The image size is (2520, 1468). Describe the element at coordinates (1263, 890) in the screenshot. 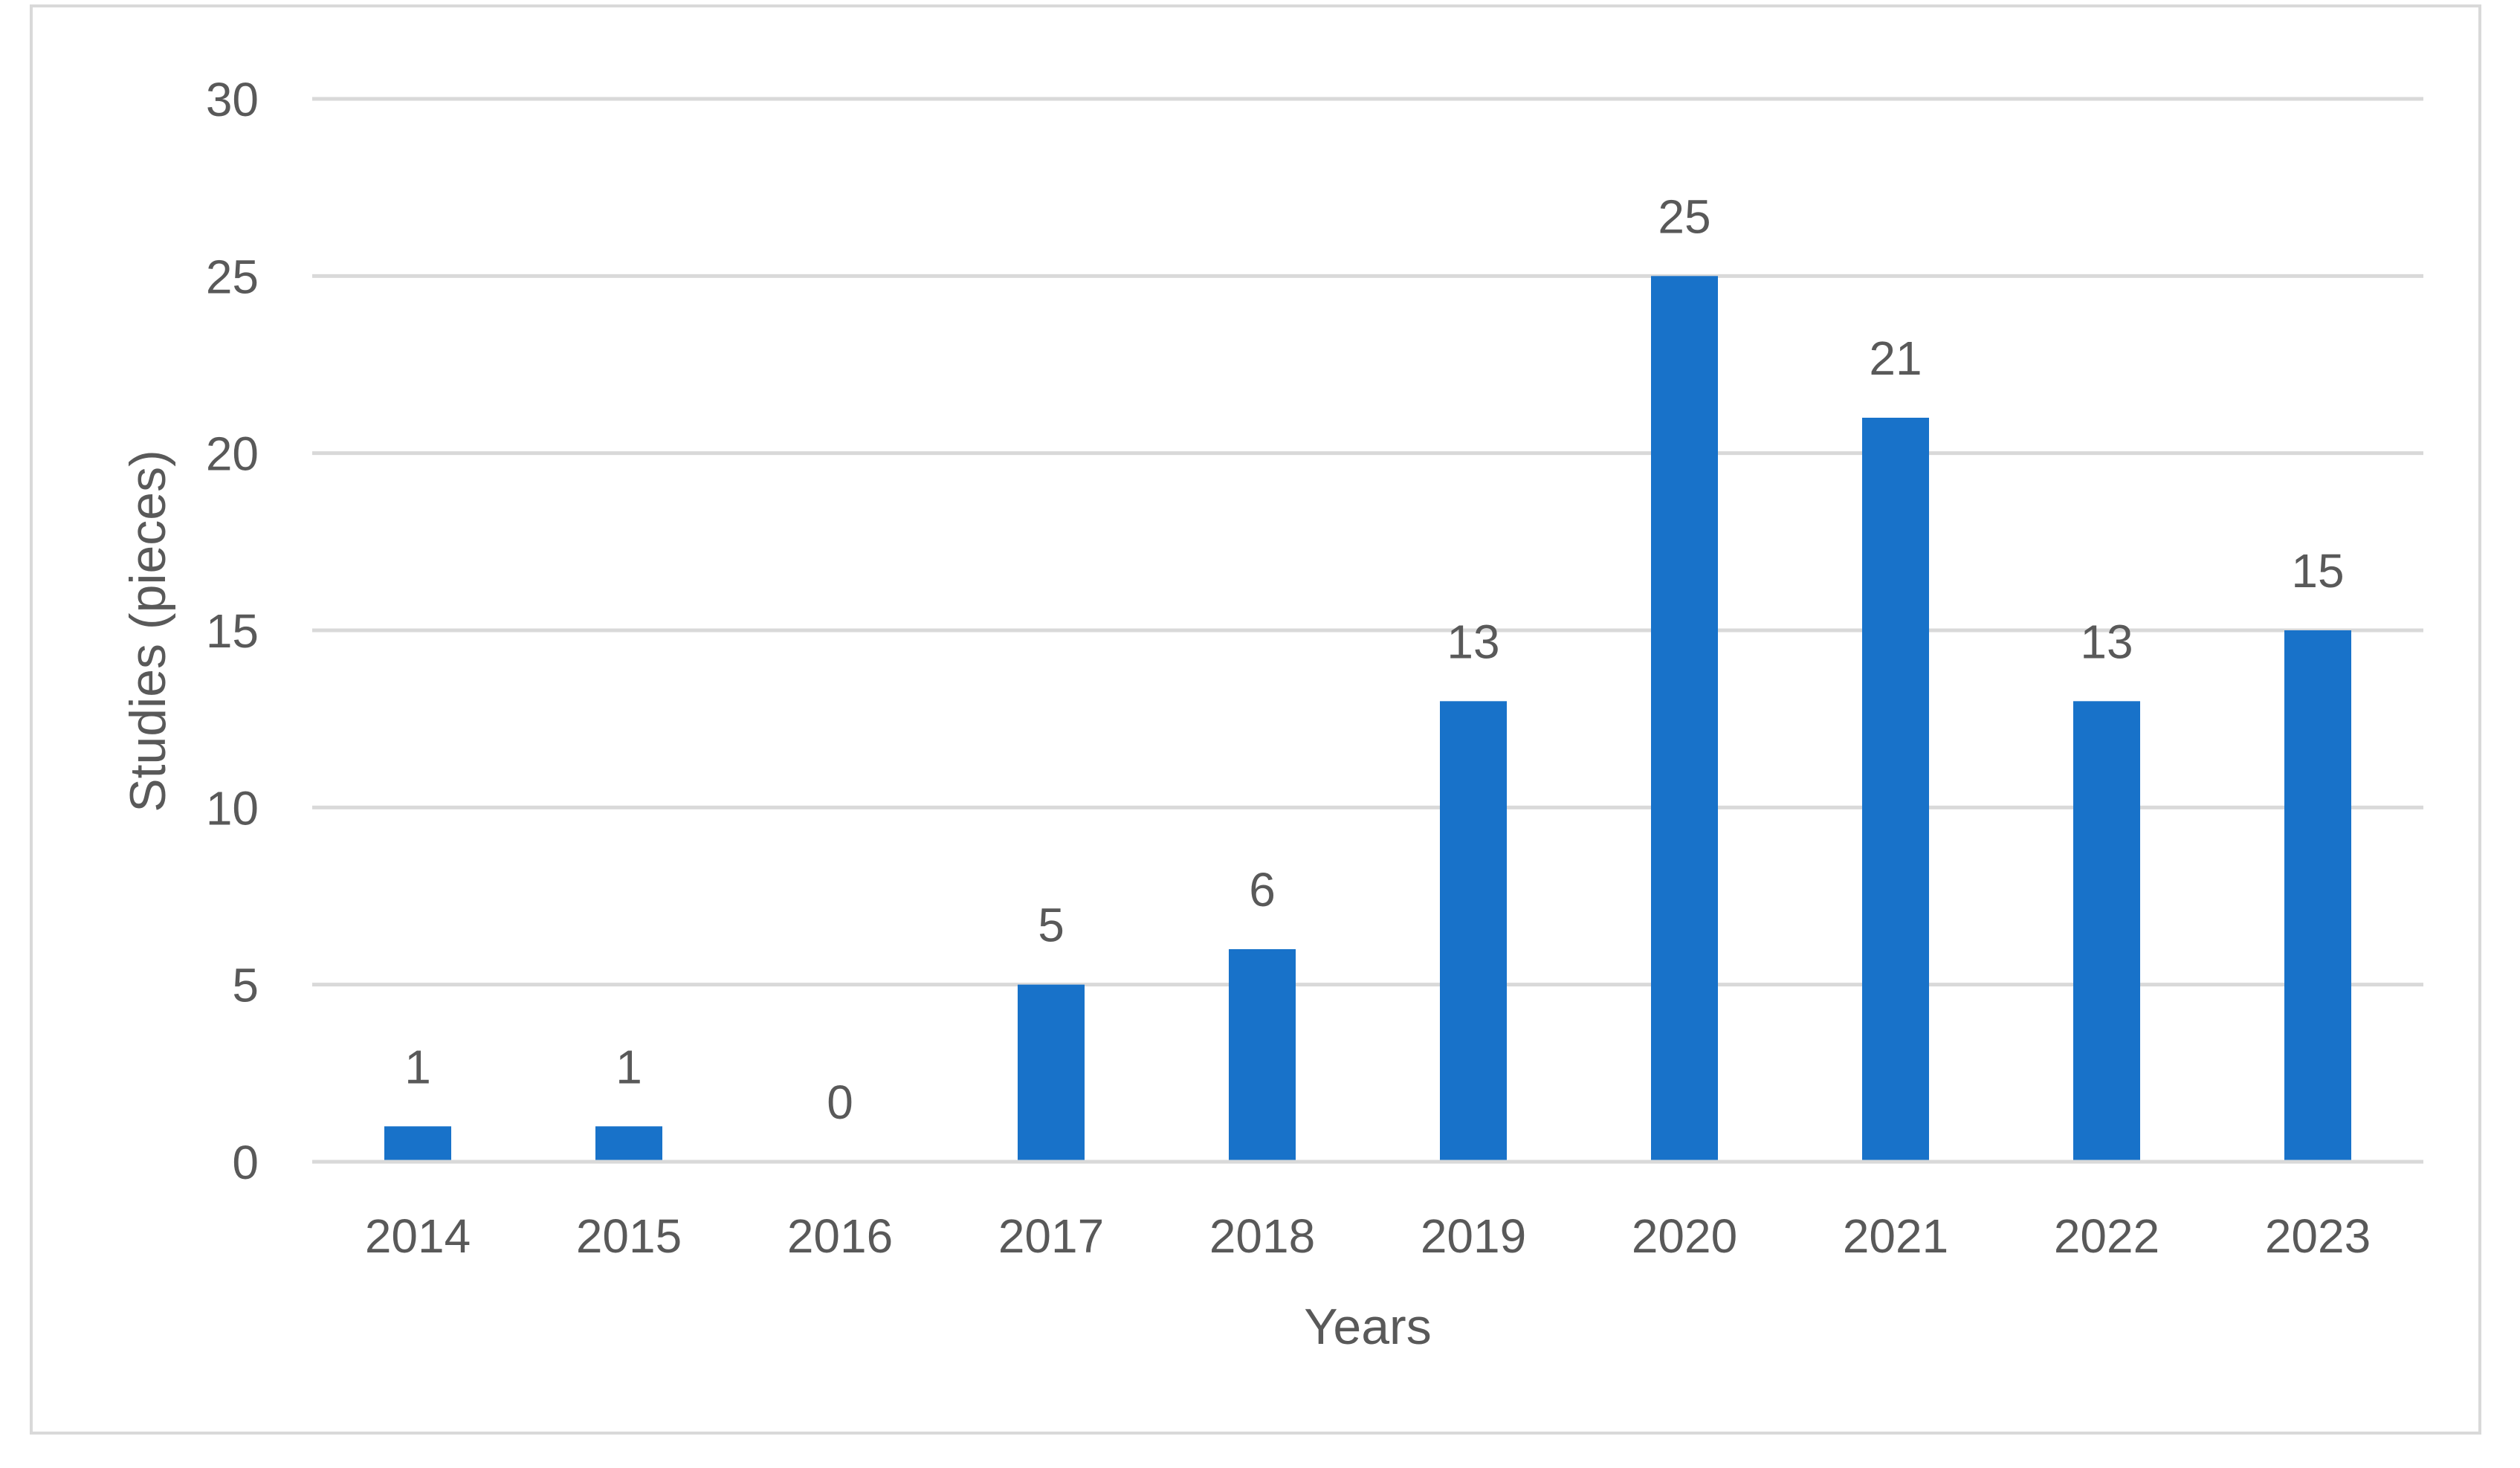

I see `data-label-2018: 6` at that location.